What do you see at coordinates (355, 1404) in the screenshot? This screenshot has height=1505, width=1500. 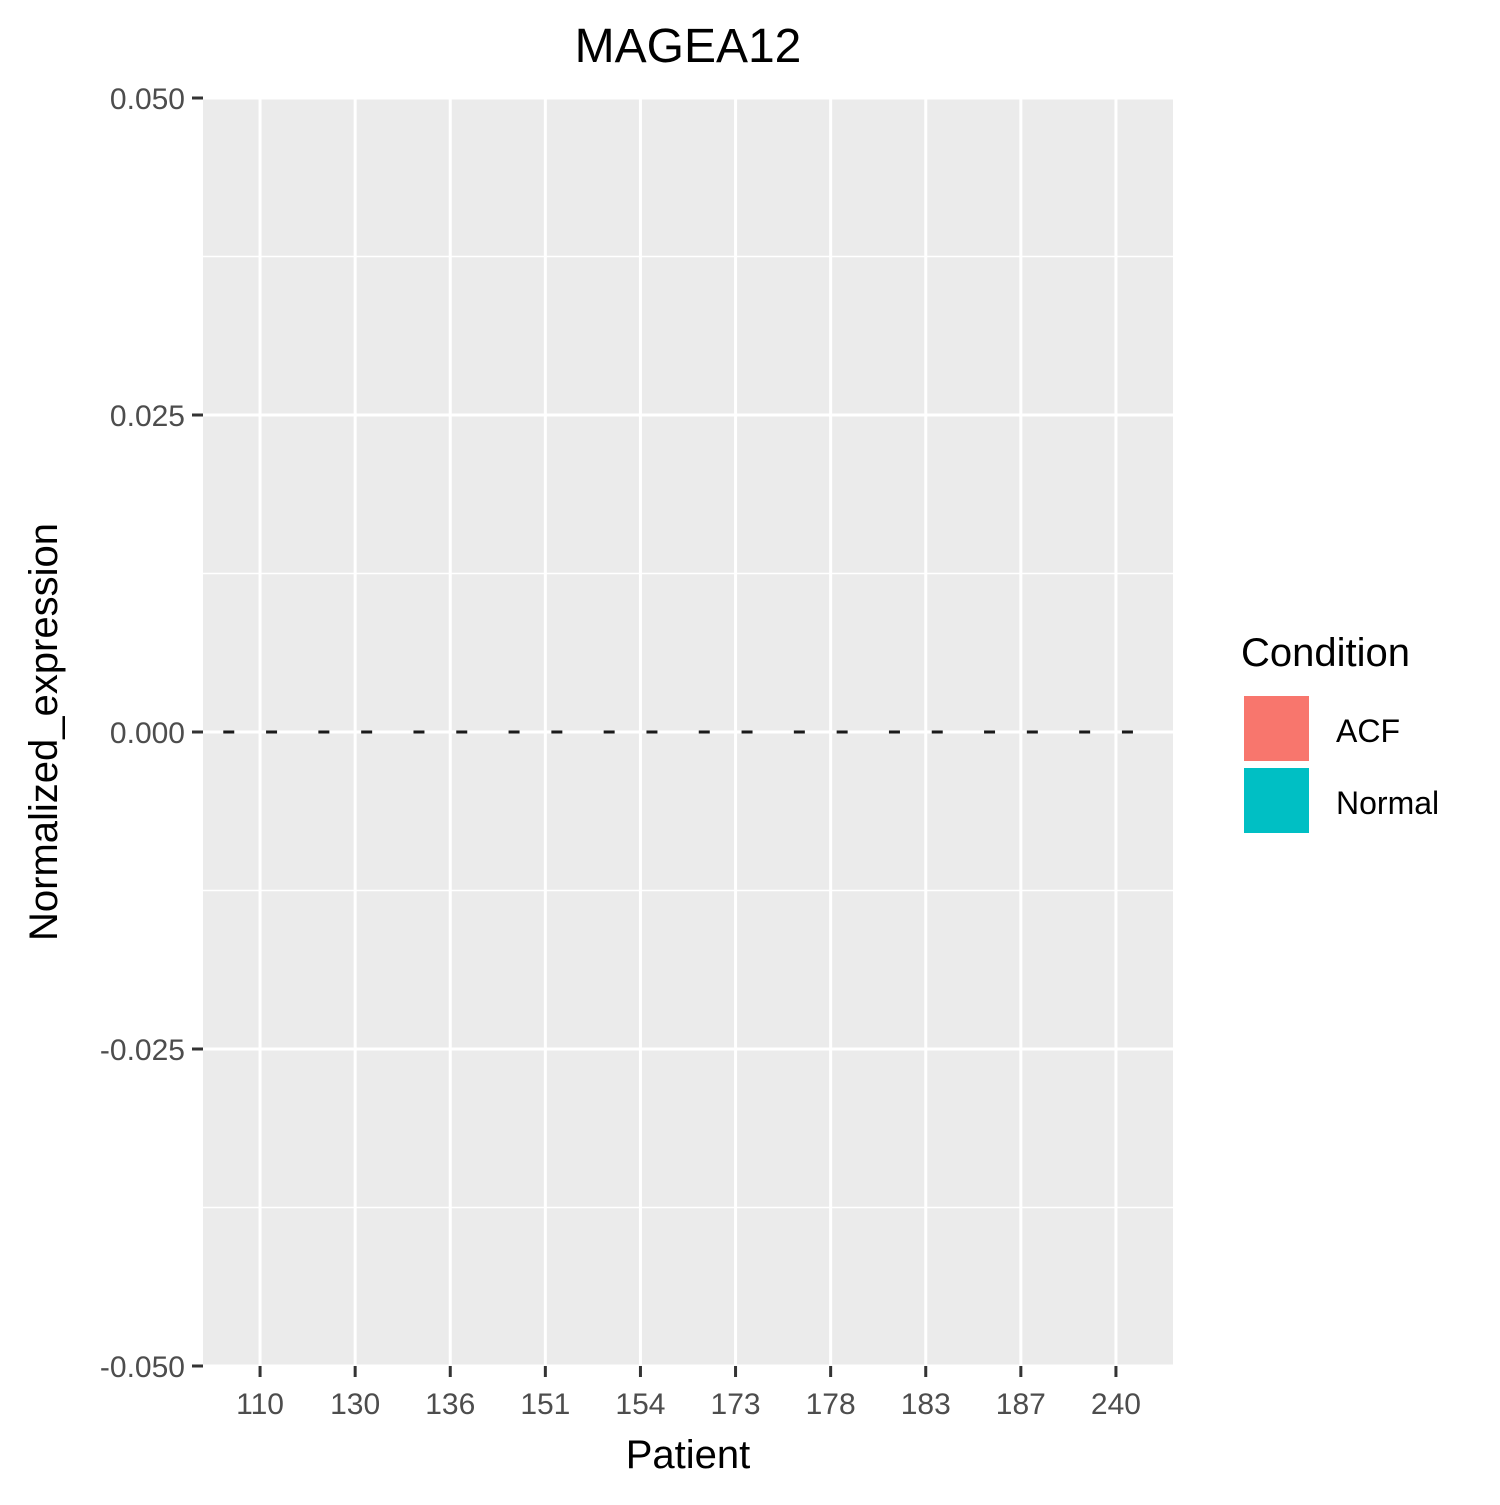 I see `x-tick-label: 130` at bounding box center [355, 1404].